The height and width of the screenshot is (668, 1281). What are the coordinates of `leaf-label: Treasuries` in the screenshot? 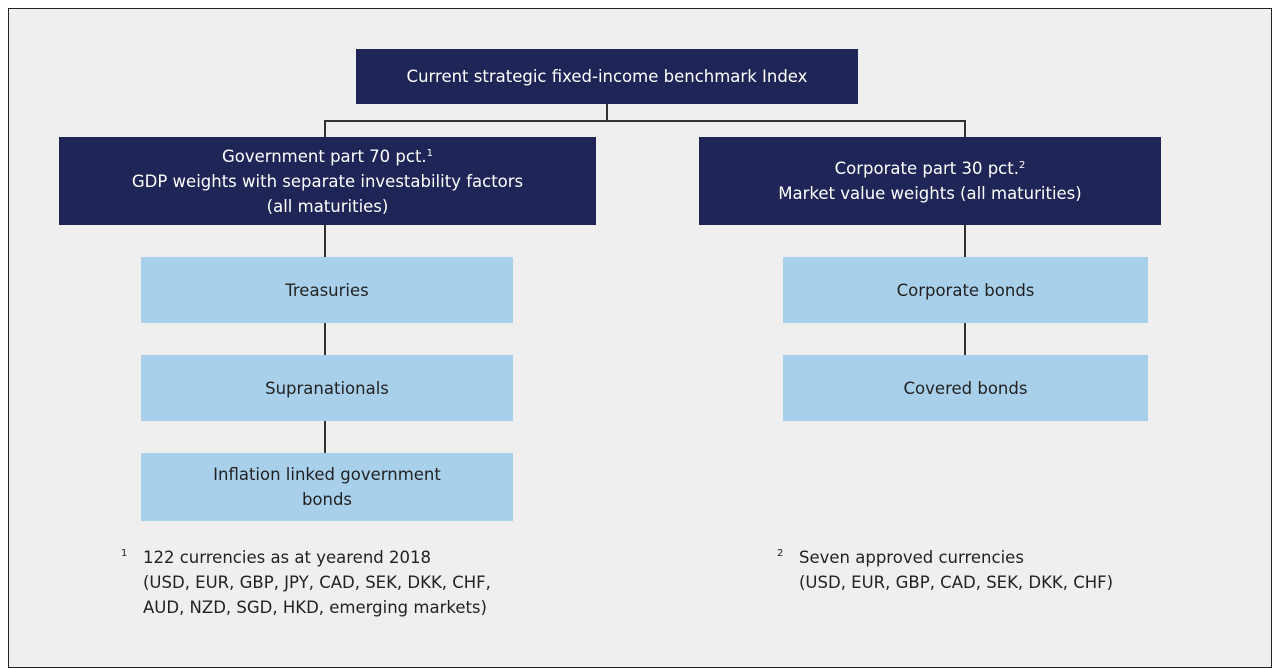 It's located at (327, 290).